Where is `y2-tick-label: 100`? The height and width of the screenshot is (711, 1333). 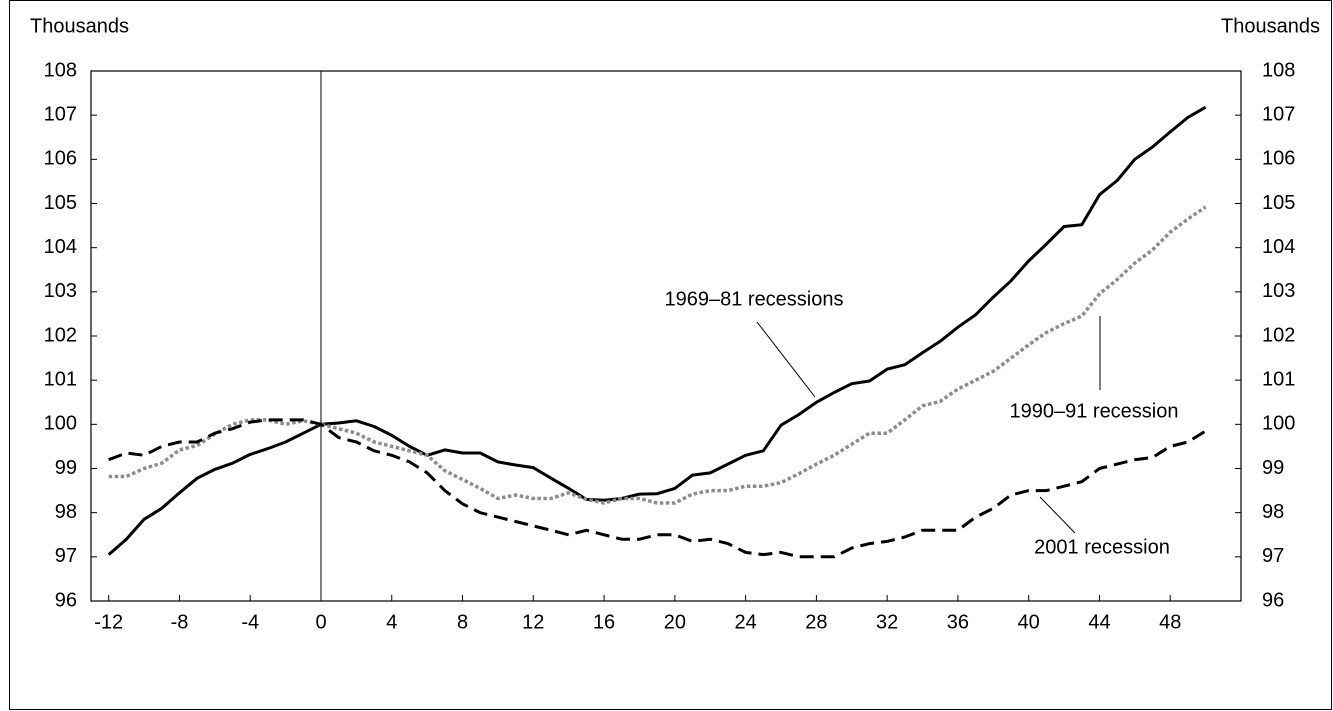
y2-tick-label: 100 is located at coordinates (1278, 424).